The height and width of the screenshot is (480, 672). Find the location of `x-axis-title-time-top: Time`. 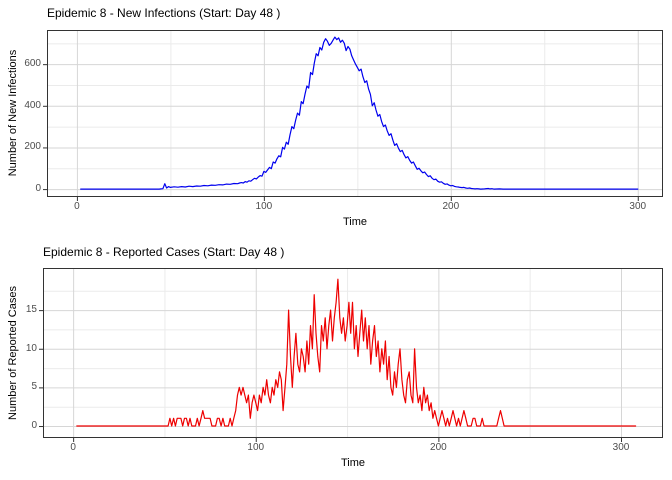

x-axis-title-time-top: Time is located at coordinates (355, 222).